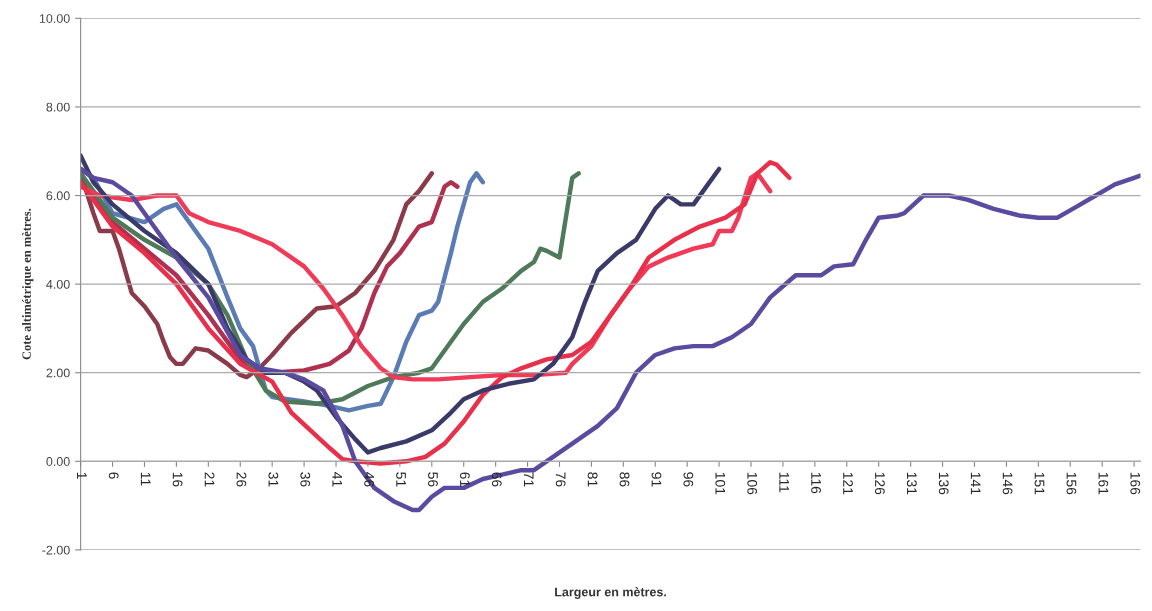  Describe the element at coordinates (58, 196) in the screenshot. I see `y-tick-label: 6.00` at that location.